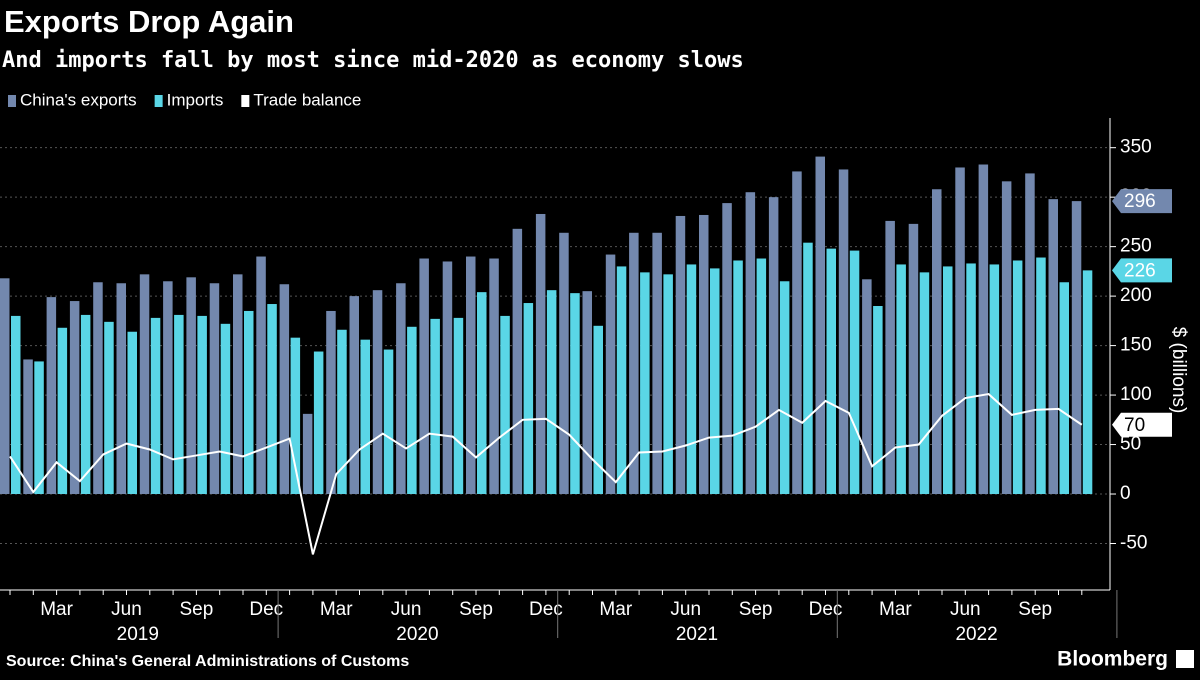  What do you see at coordinates (1133, 543) in the screenshot?
I see `y-tick-label: -50` at bounding box center [1133, 543].